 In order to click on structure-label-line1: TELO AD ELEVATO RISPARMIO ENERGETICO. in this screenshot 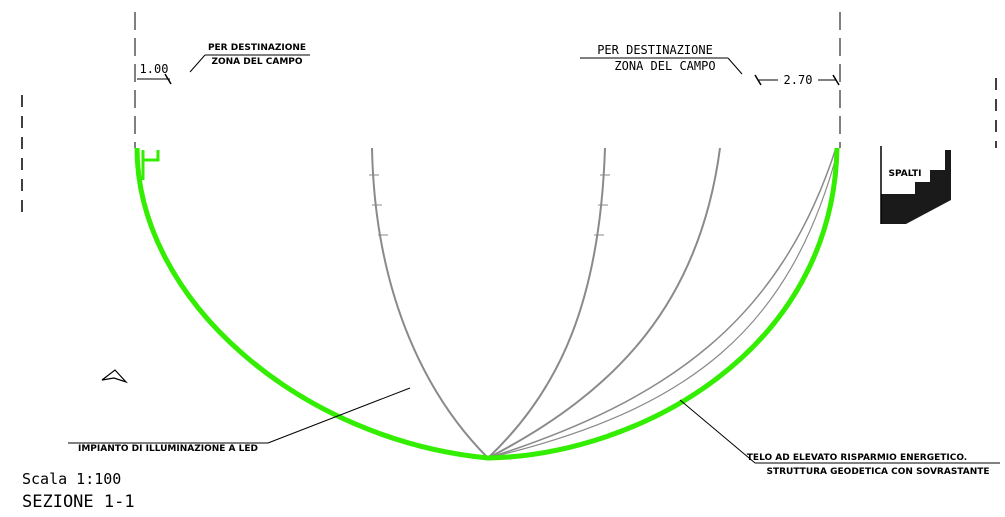, I will do `click(857, 458)`.